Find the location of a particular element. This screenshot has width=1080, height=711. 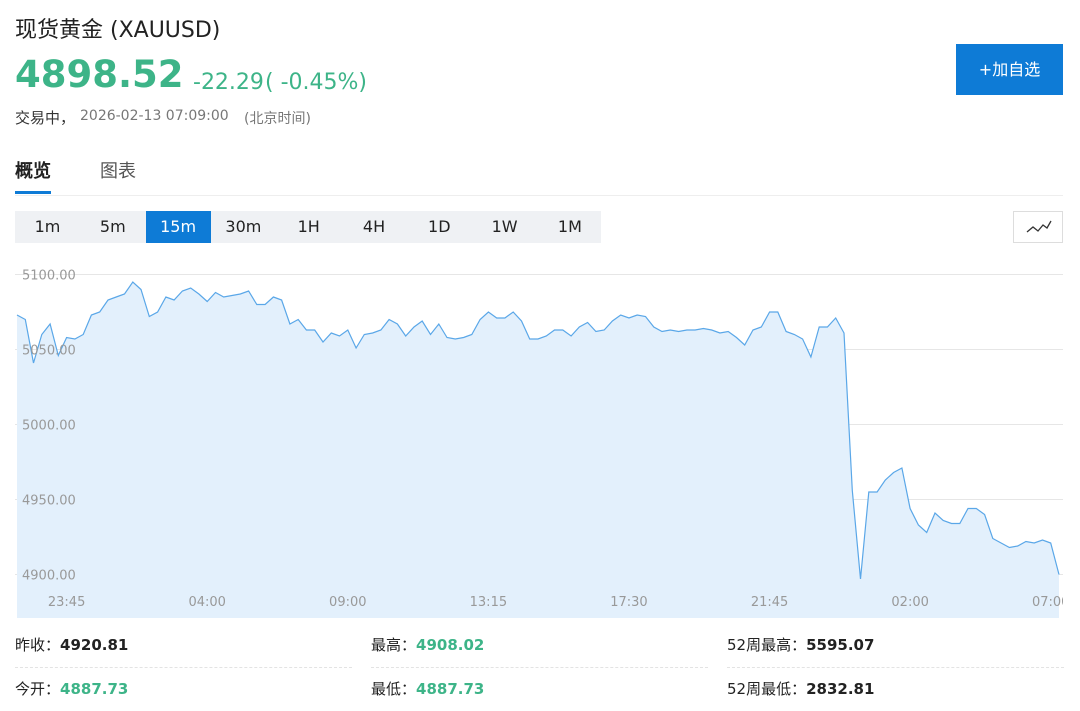

interval-button: 1W is located at coordinates (504, 226).